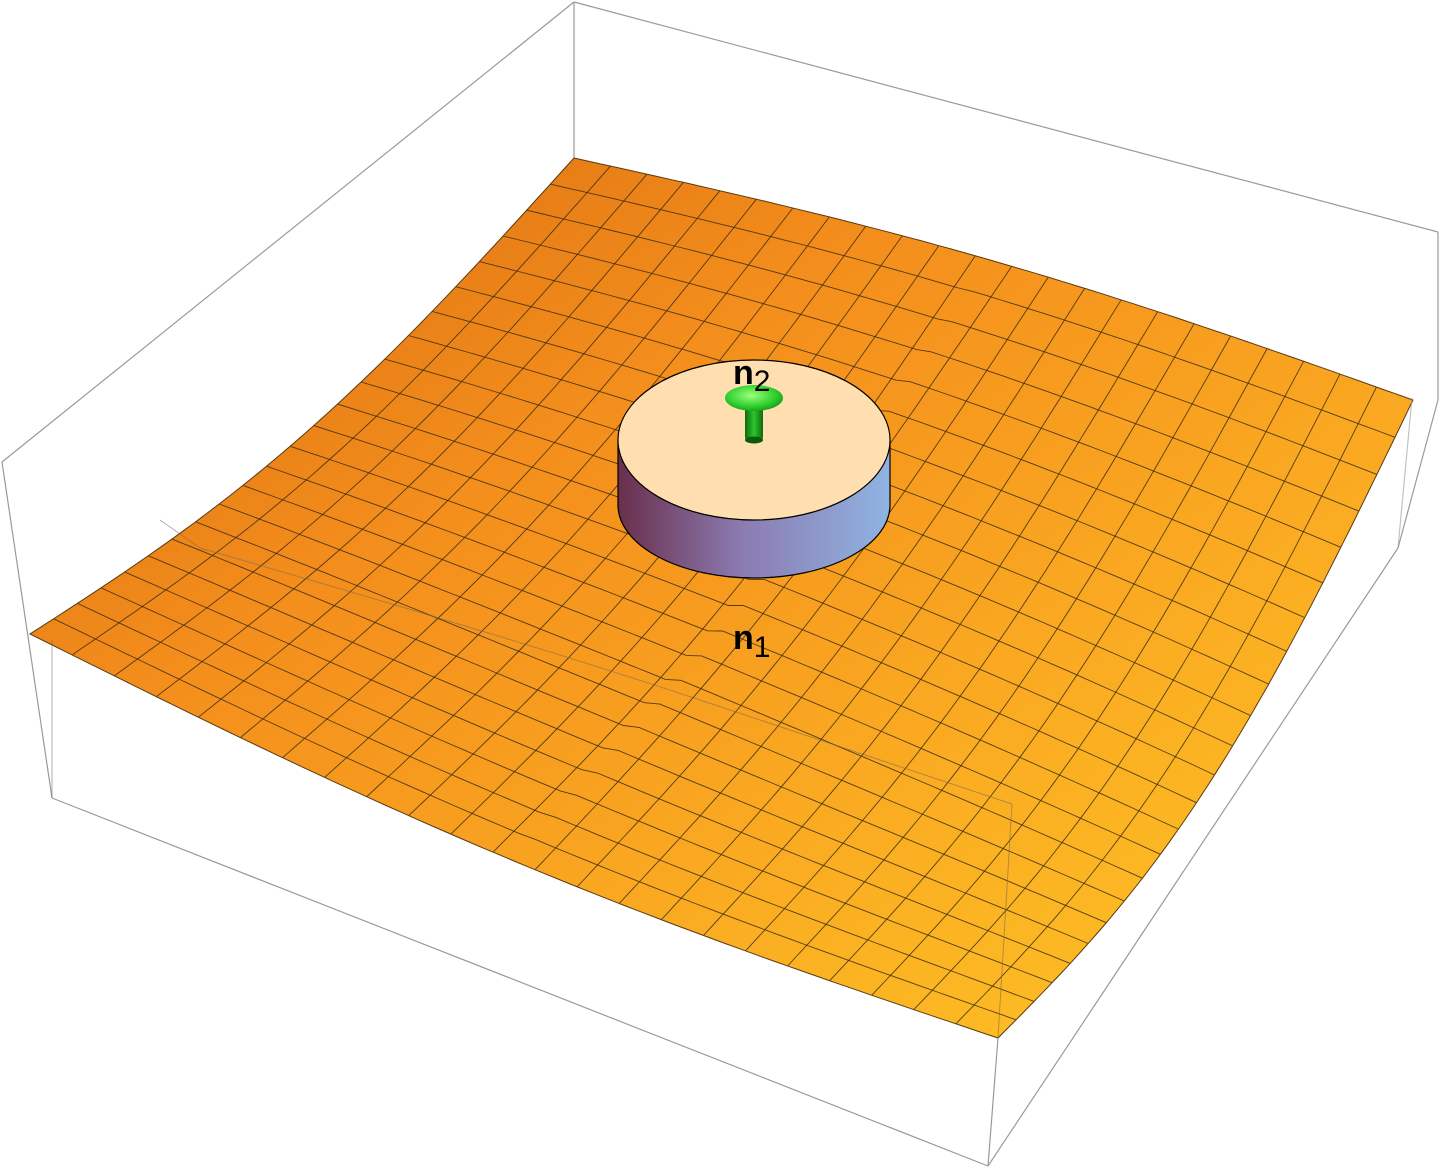  I want to click on disk-label-n2: n2, so click(751, 376).